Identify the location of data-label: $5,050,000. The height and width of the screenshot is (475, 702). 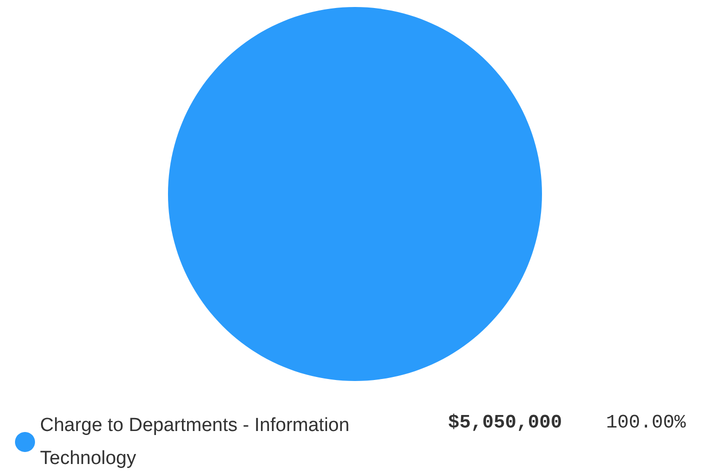
(505, 423).